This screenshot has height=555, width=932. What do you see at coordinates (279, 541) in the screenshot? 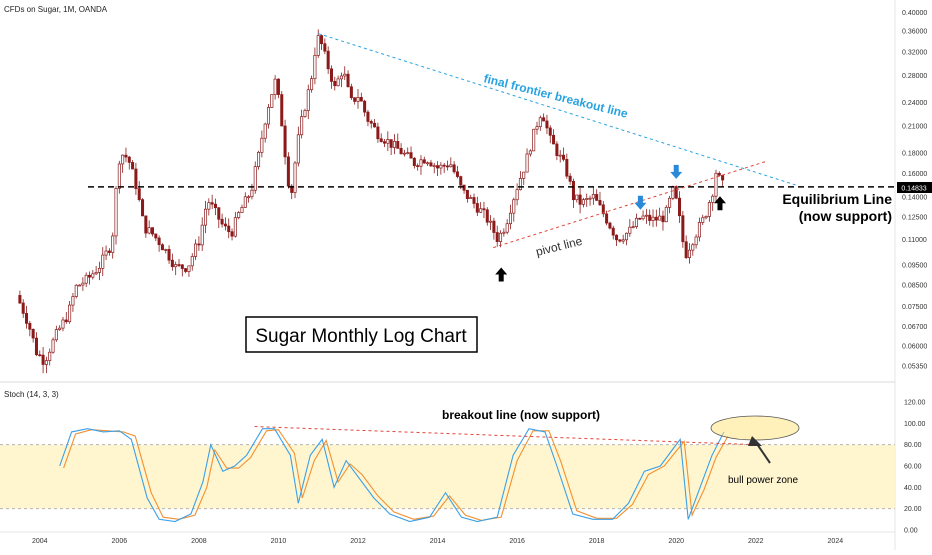
I see `time-tick-label: 2010` at bounding box center [279, 541].